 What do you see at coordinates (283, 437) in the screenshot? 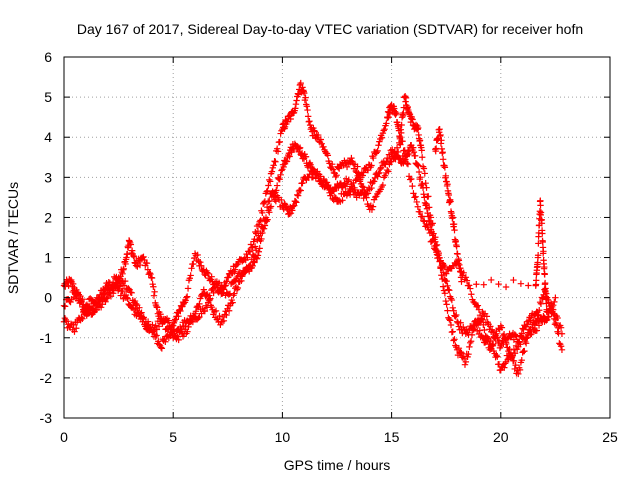
I see `x-tick-label: 10` at bounding box center [283, 437].